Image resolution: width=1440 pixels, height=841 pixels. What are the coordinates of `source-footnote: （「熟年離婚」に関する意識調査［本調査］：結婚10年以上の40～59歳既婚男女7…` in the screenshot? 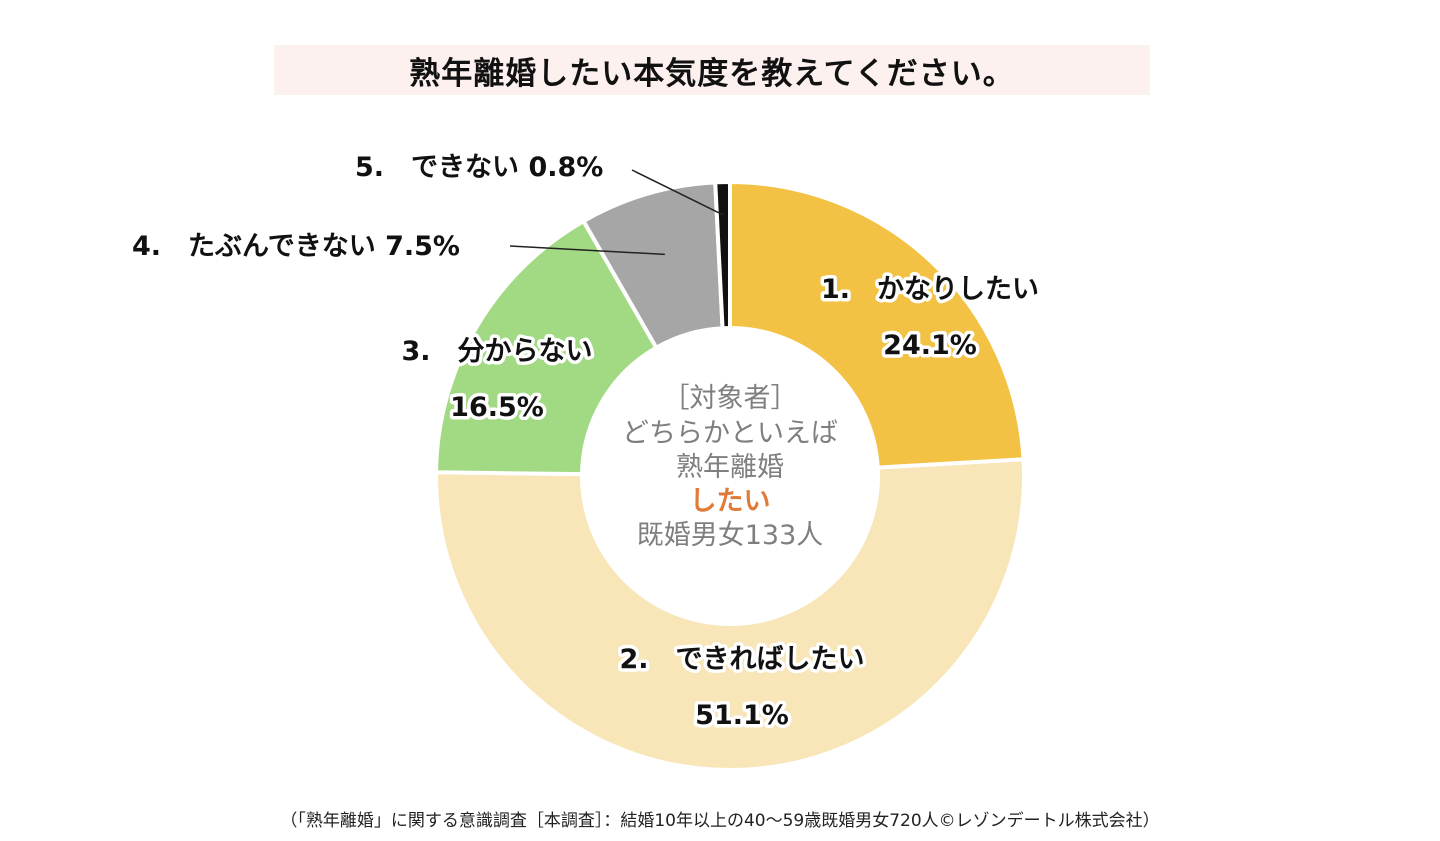 It's located at (720, 821).